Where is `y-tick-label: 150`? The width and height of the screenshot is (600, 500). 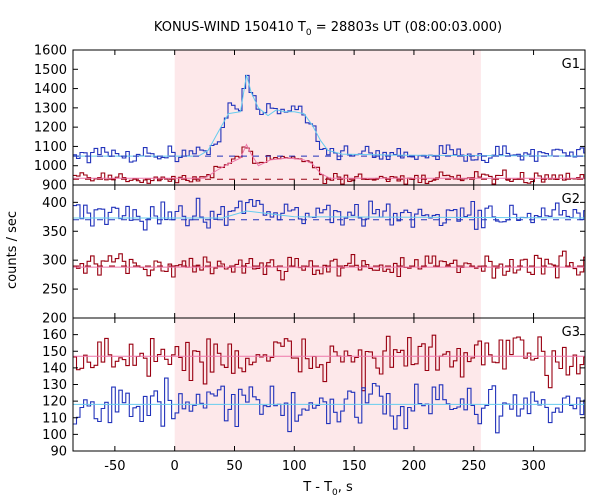 y-tick-label: 150 is located at coordinates (54, 352).